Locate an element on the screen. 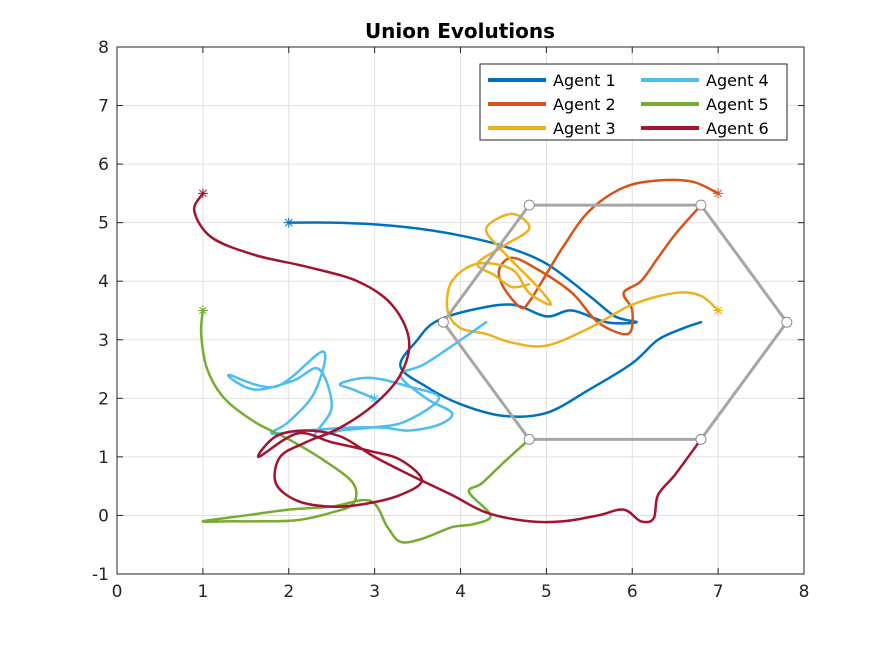  agent-1-trajectory is located at coordinates (495, 320).